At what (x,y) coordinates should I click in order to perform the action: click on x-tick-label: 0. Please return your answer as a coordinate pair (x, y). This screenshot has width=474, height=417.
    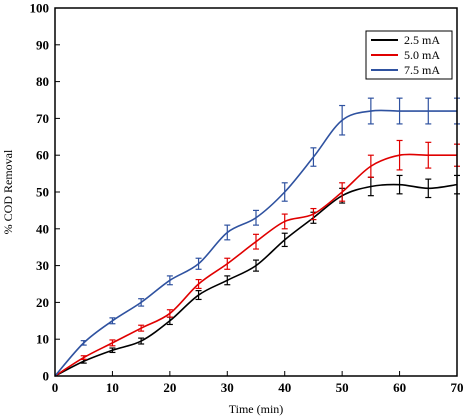
    Looking at the image, I should click on (55, 387).